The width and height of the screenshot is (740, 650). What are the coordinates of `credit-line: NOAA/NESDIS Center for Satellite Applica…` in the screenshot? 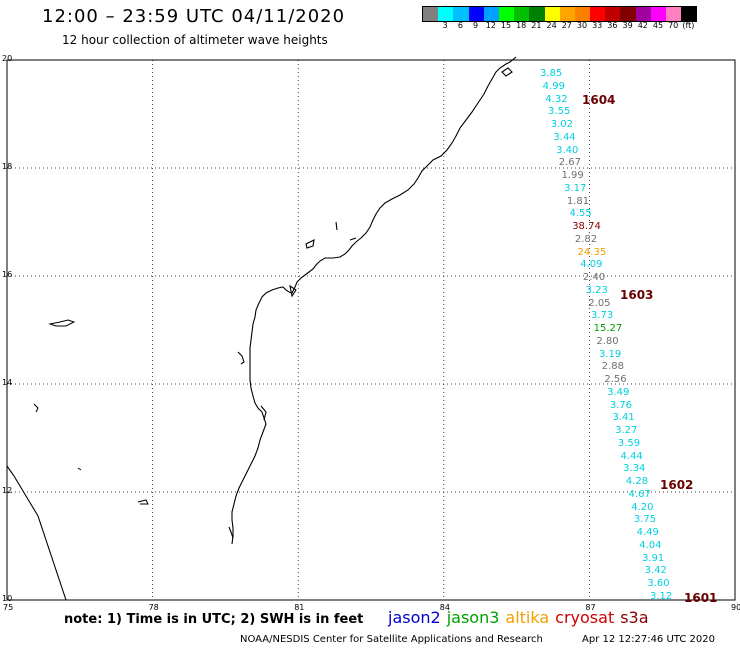 It's located at (391, 639).